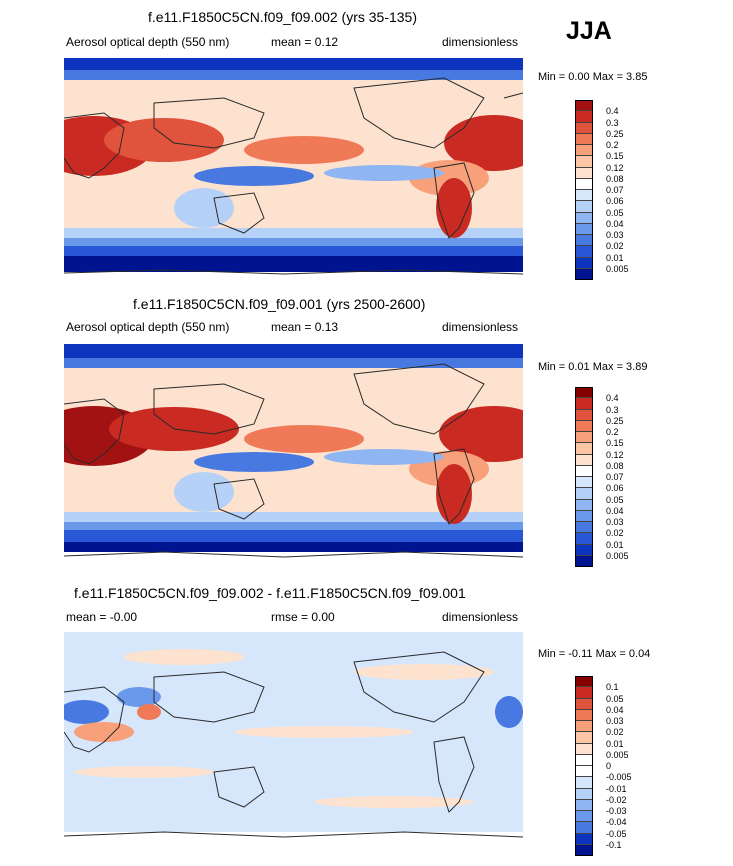 The width and height of the screenshot is (733, 866). What do you see at coordinates (148, 327) in the screenshot?
I see `panel-2-variable-label: Aerosol optical depth (550 nm)` at bounding box center [148, 327].